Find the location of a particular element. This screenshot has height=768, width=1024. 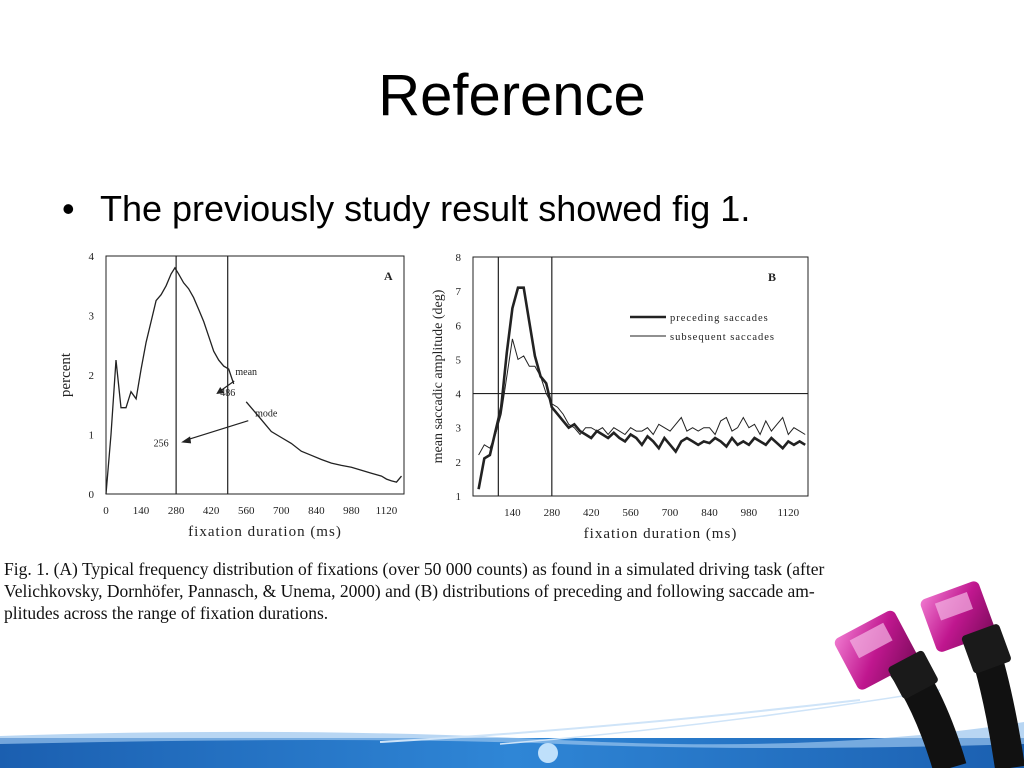

x-tick-label: 0 is located at coordinates (106, 511).